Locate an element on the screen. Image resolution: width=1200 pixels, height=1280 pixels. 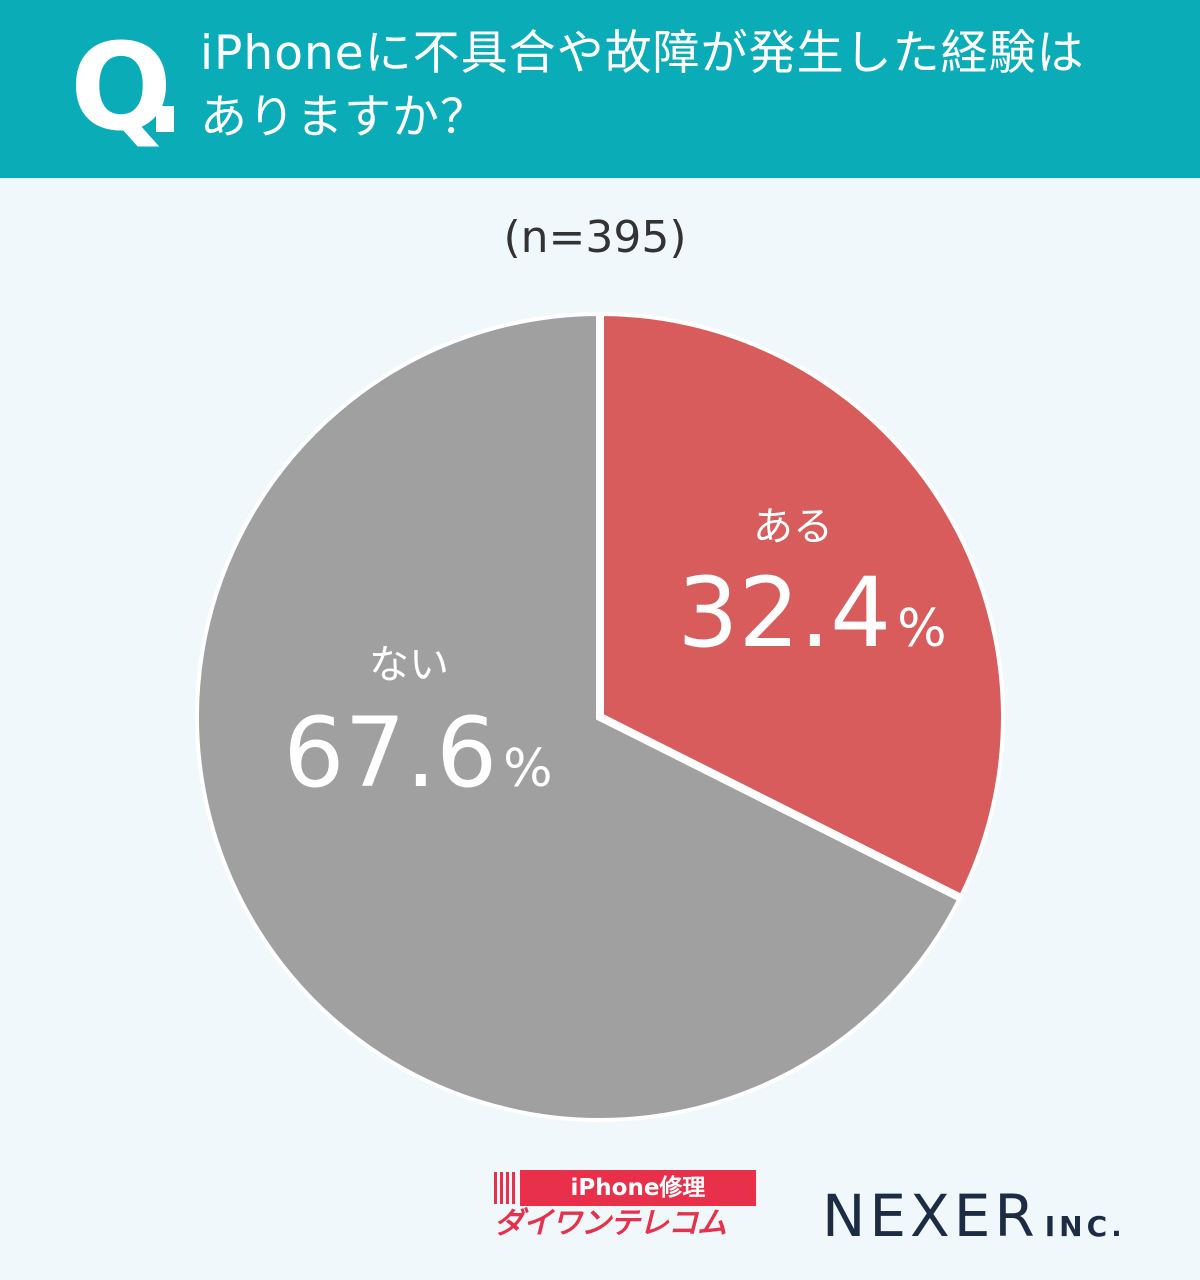
question-text: iPhoneに不具合や故障が発生した経験は ありますか？ is located at coordinates (680, 86).